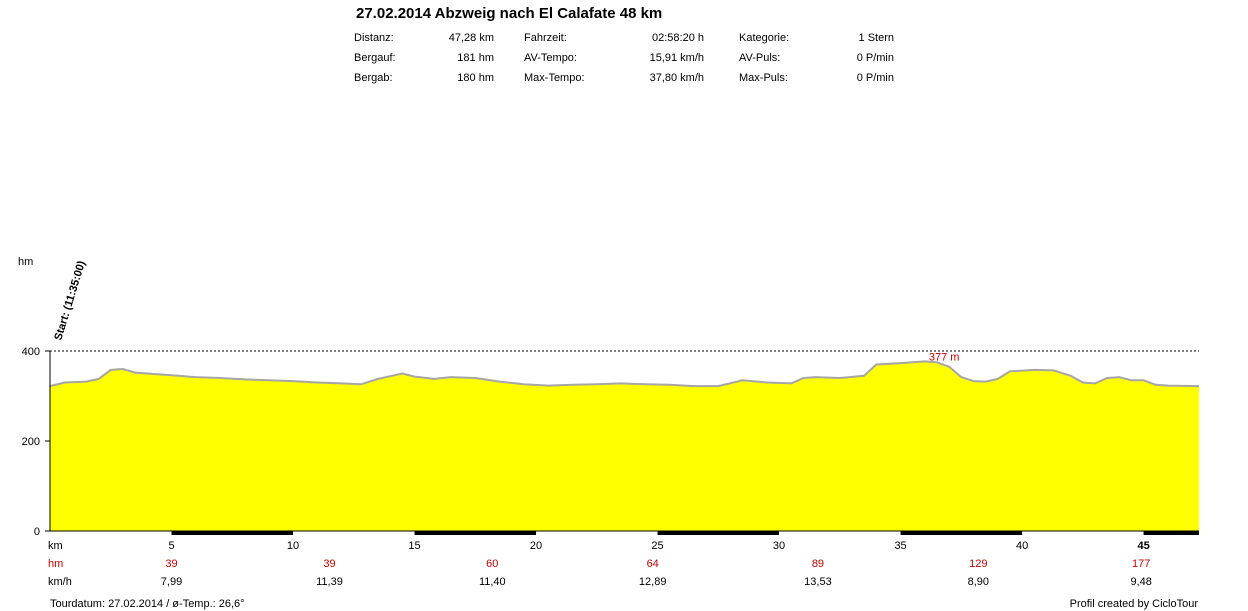 The image size is (1248, 611). Describe the element at coordinates (475, 58) in the screenshot. I see `stat-bergauf-value: 181 hm` at that location.